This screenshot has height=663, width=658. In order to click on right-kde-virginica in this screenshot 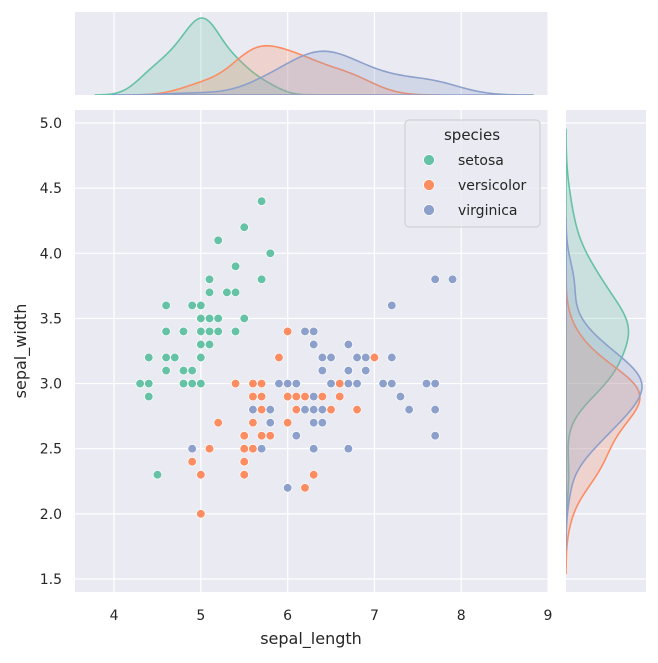, I will do `click(604, 383)`.